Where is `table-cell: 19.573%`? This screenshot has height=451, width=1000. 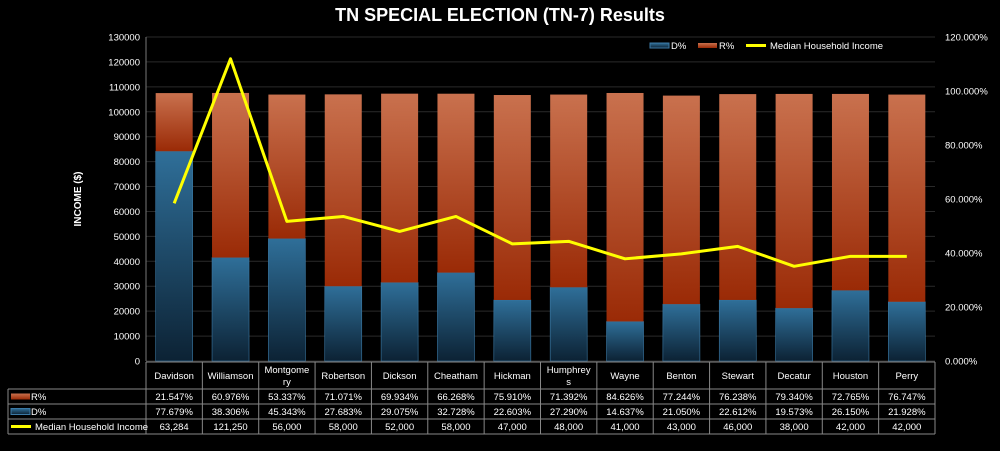 table-cell: 19.573% is located at coordinates (794, 412).